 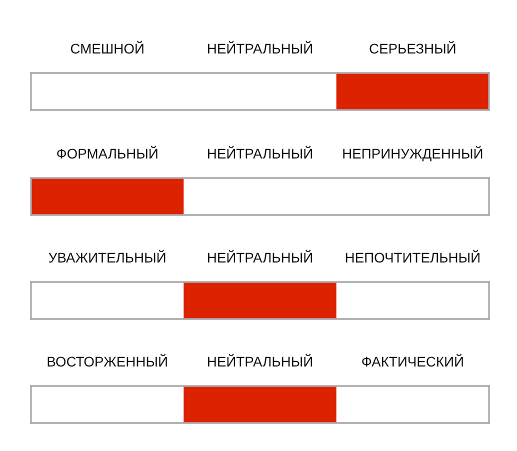 What do you see at coordinates (413, 47) in the screenshot?
I see `x-tick-label: СЕРЬЕЗНЫЙ` at bounding box center [413, 47].